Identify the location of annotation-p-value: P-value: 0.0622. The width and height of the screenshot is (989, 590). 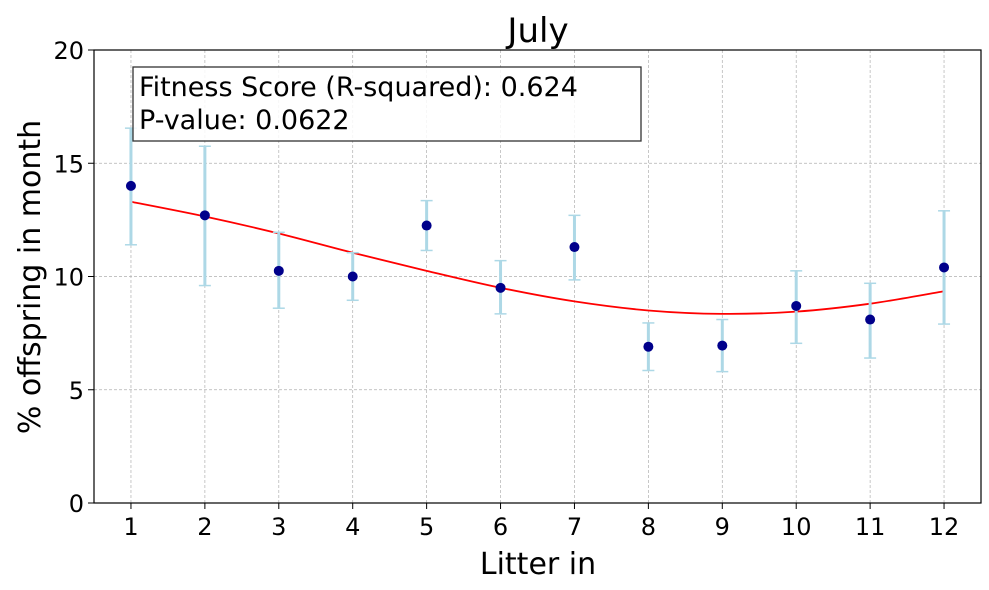
(244, 120).